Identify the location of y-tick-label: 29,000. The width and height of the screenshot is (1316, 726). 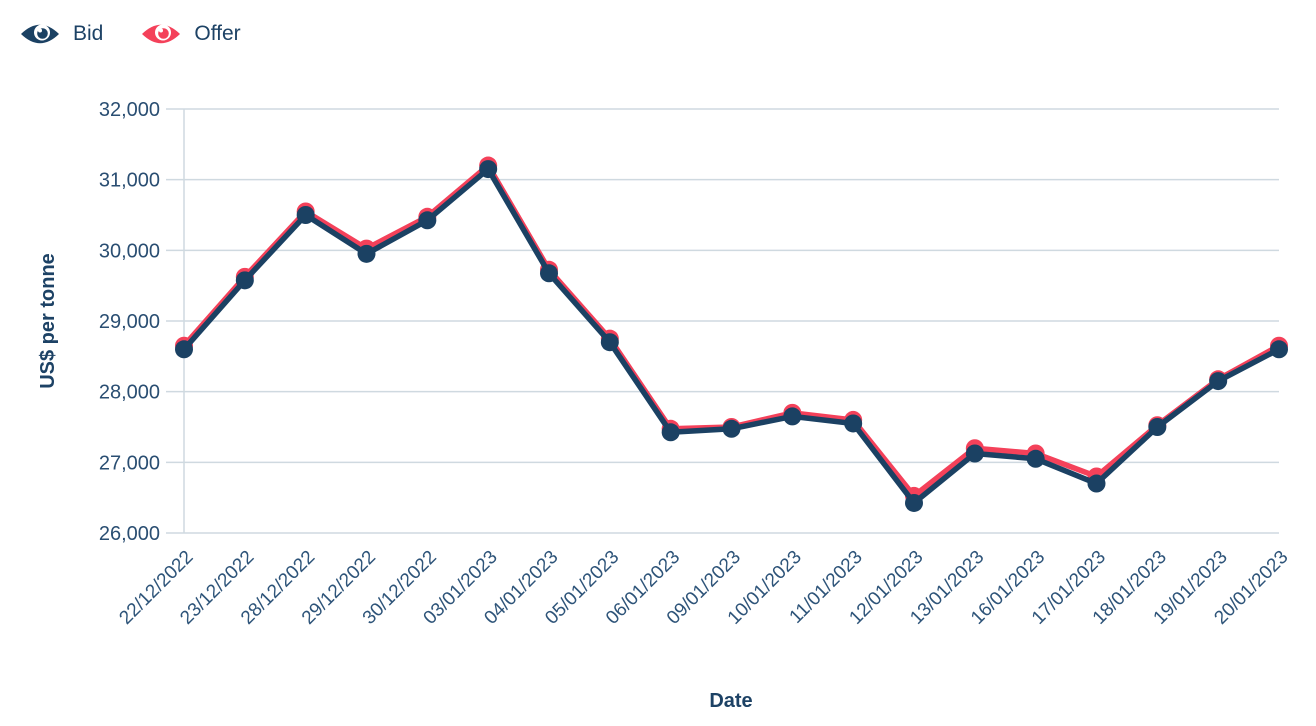
(129, 322).